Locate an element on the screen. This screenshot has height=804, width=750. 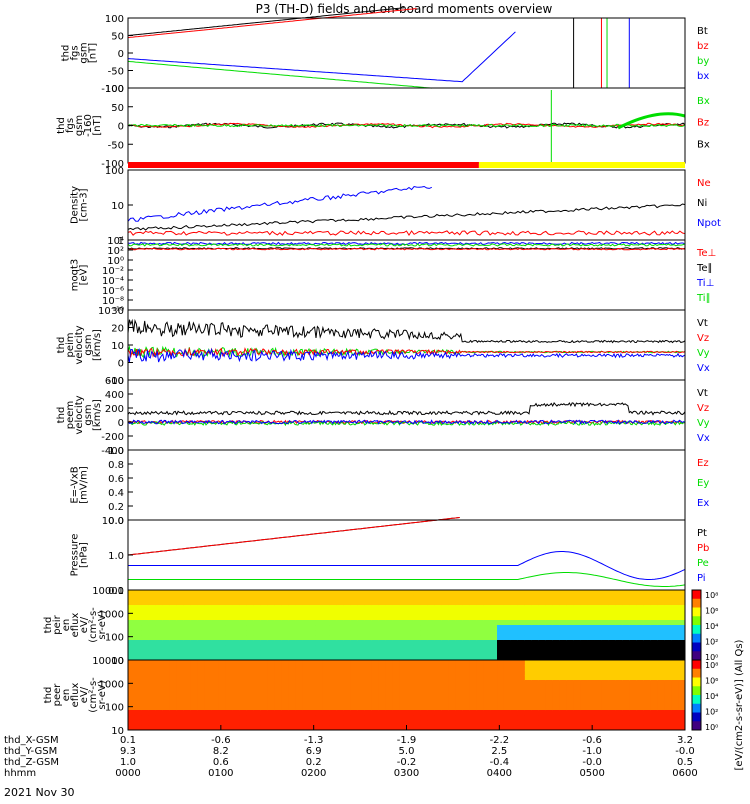
x-axis-value: 6.9 is located at coordinates (314, 751).